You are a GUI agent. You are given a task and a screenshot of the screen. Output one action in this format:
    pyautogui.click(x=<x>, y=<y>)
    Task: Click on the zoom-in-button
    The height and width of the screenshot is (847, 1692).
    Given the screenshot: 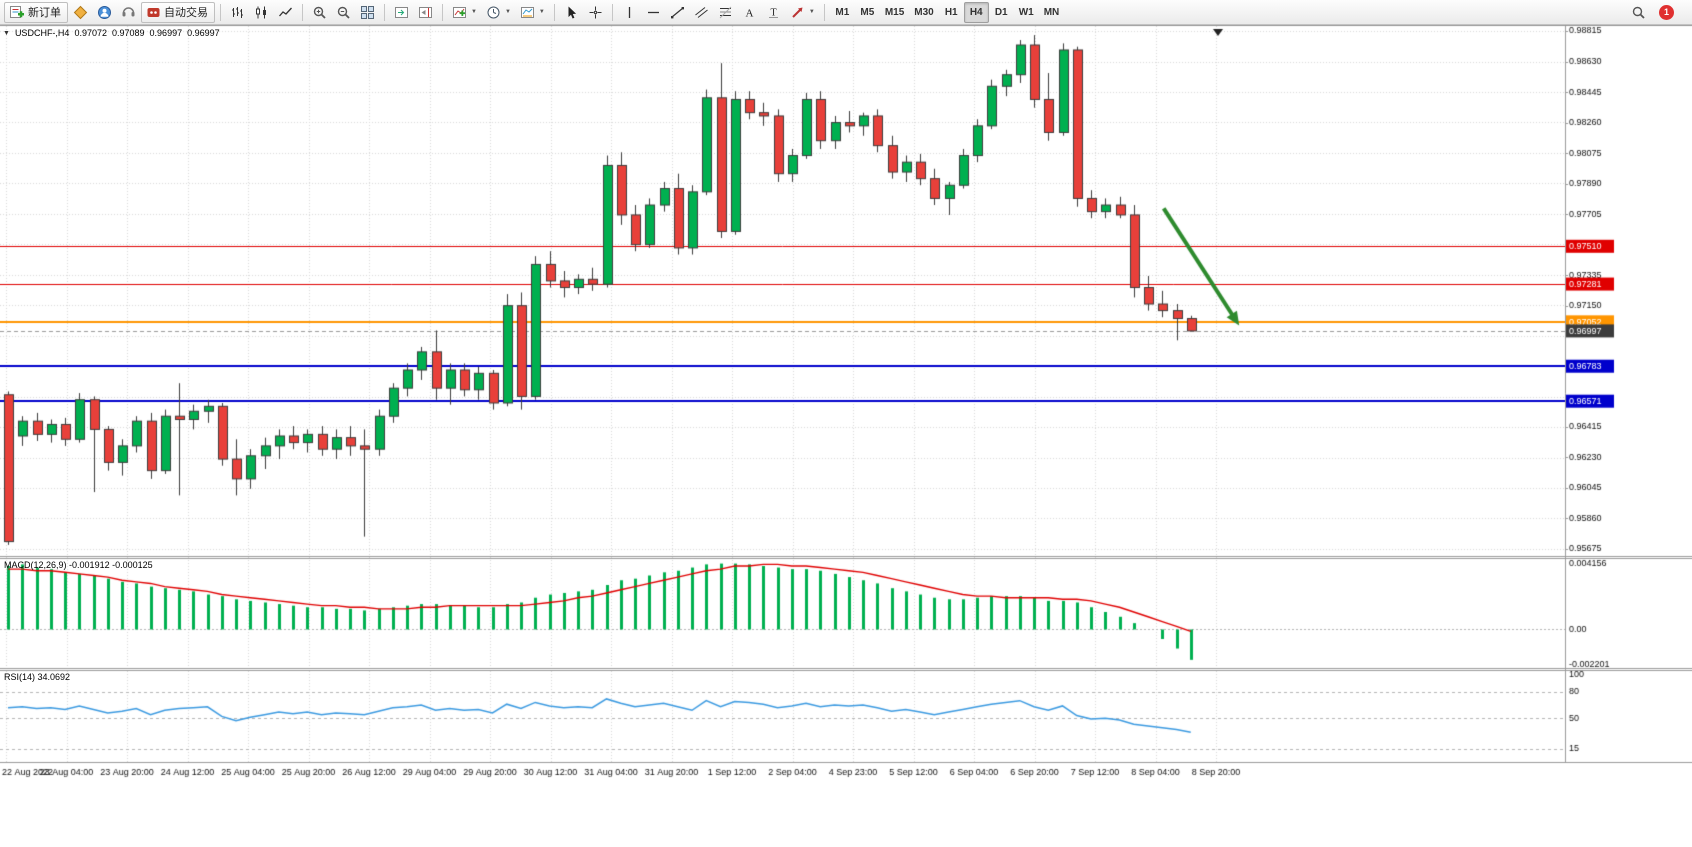 What is the action you would take?
    pyautogui.click(x=319, y=12)
    